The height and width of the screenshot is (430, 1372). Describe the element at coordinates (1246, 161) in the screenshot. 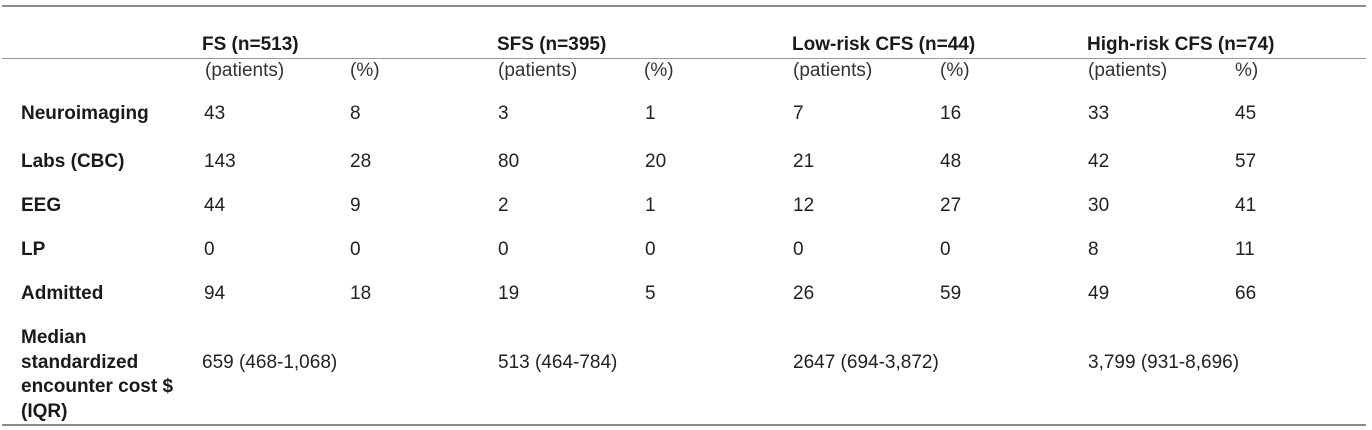

I see `table-cell: 57` at that location.